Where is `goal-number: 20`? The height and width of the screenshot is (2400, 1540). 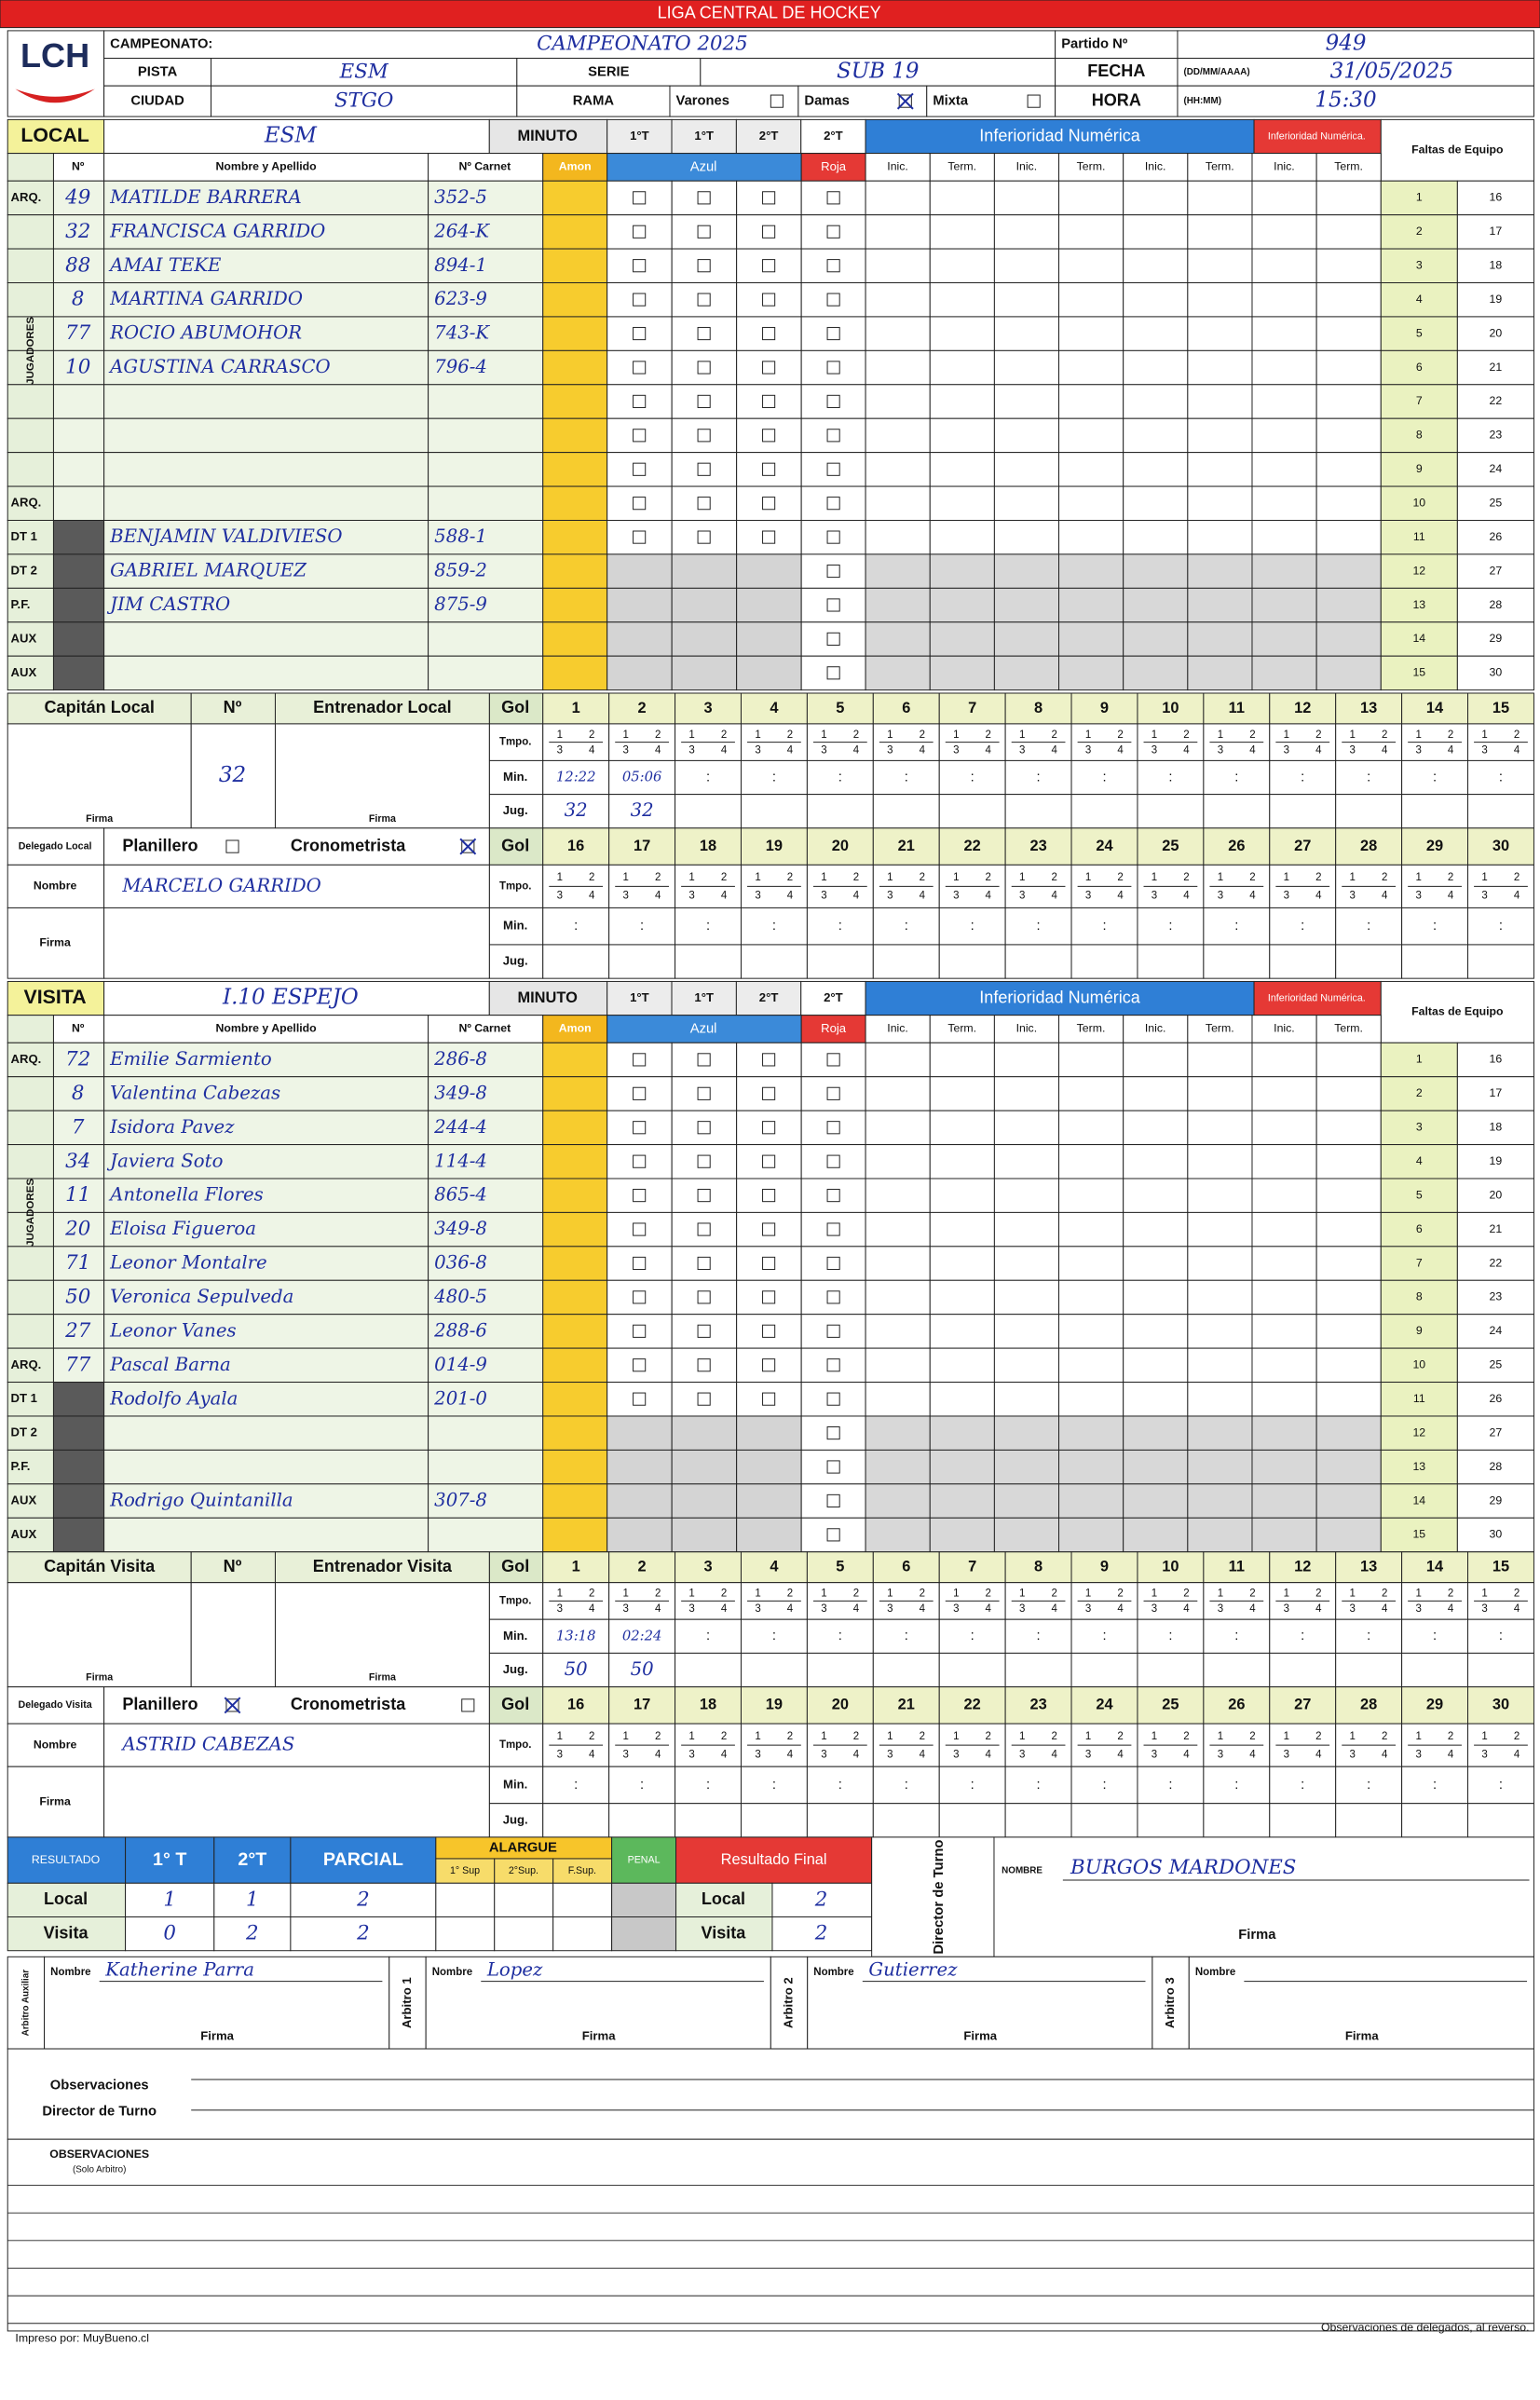 goal-number: 20 is located at coordinates (840, 1705).